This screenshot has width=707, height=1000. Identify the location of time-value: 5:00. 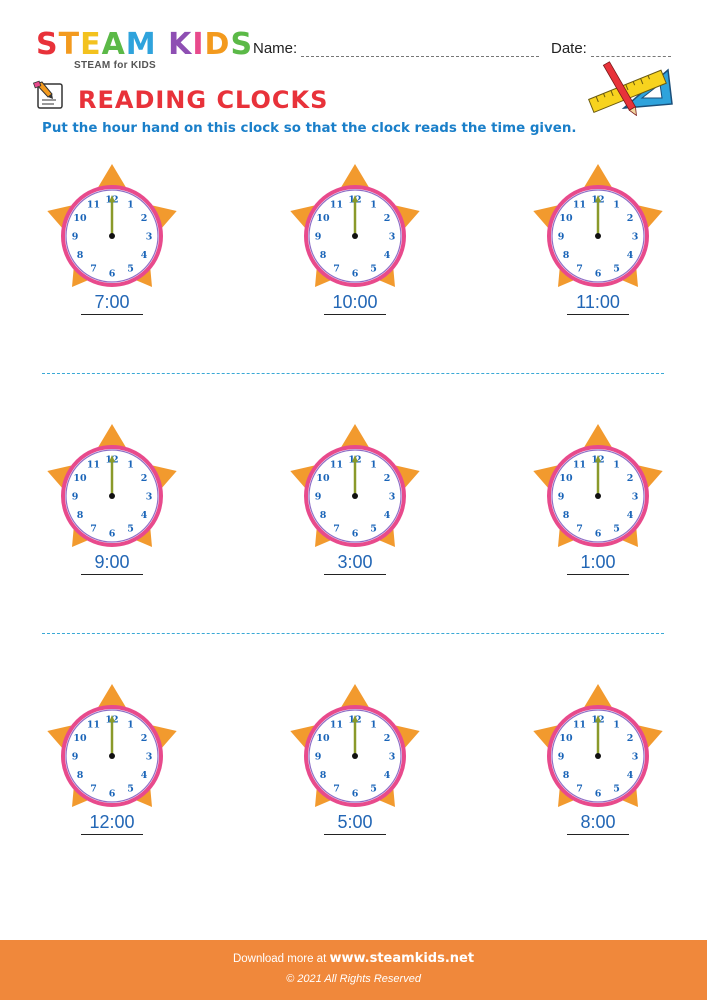
(355, 823).